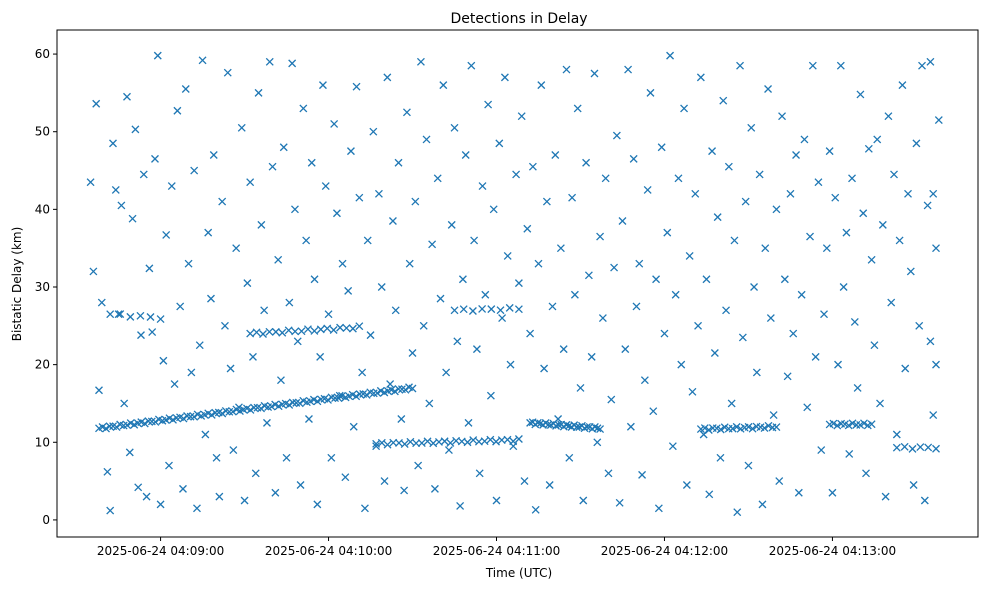  What do you see at coordinates (664, 551) in the screenshot?
I see `x-tick-label: 2025-06-24 04:12:00` at bounding box center [664, 551].